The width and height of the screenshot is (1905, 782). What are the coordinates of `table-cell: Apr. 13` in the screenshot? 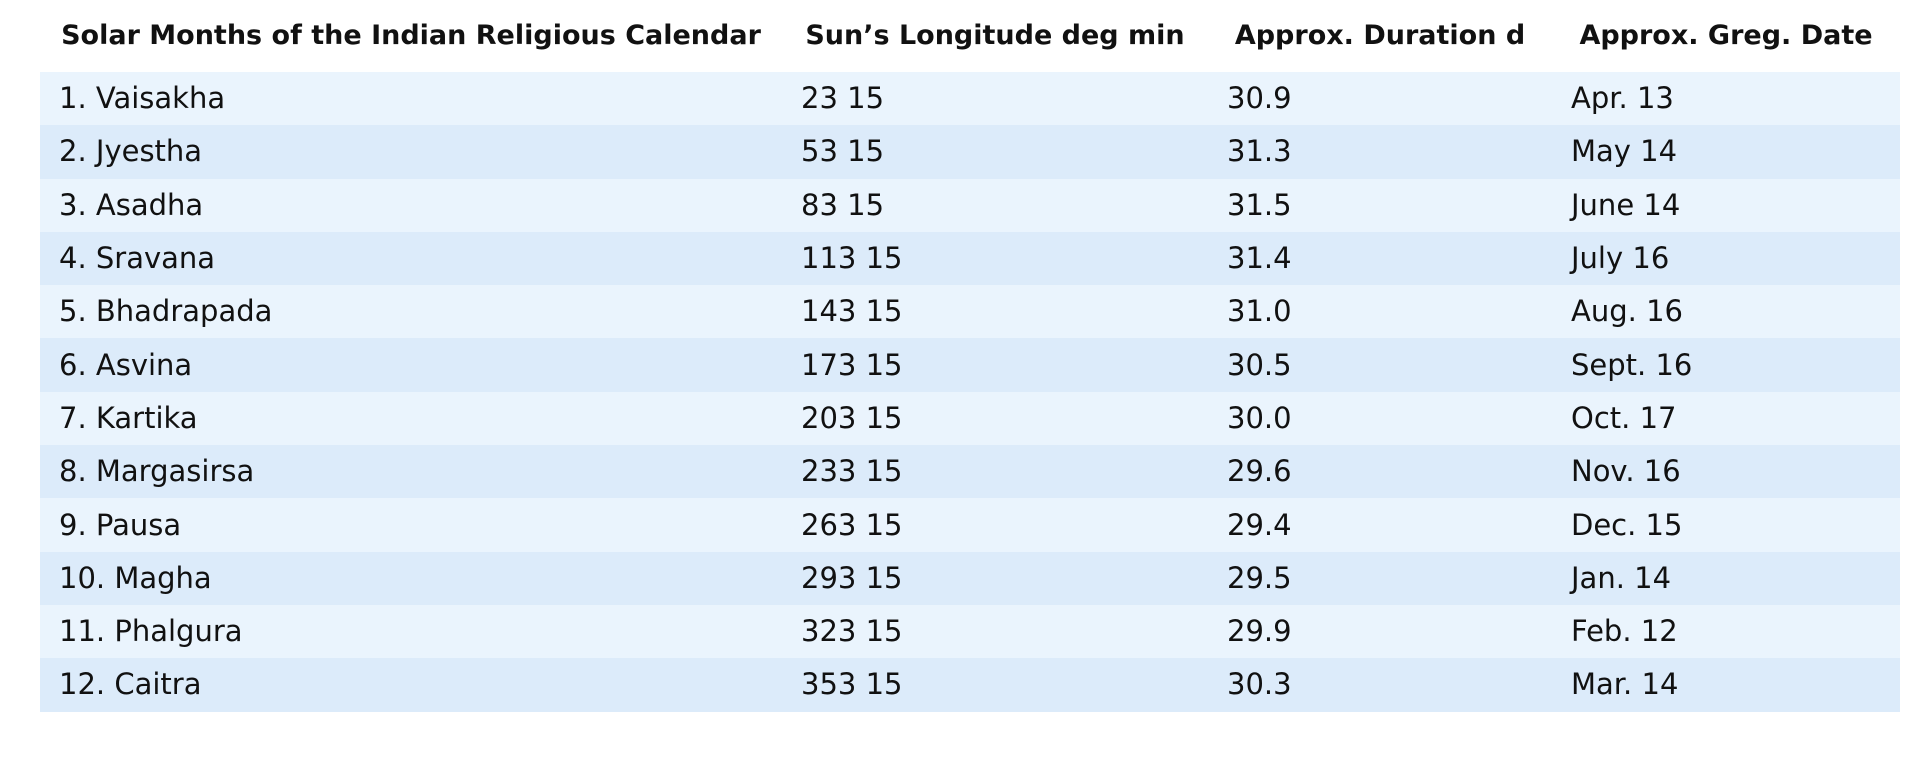 It's located at (1726, 99).